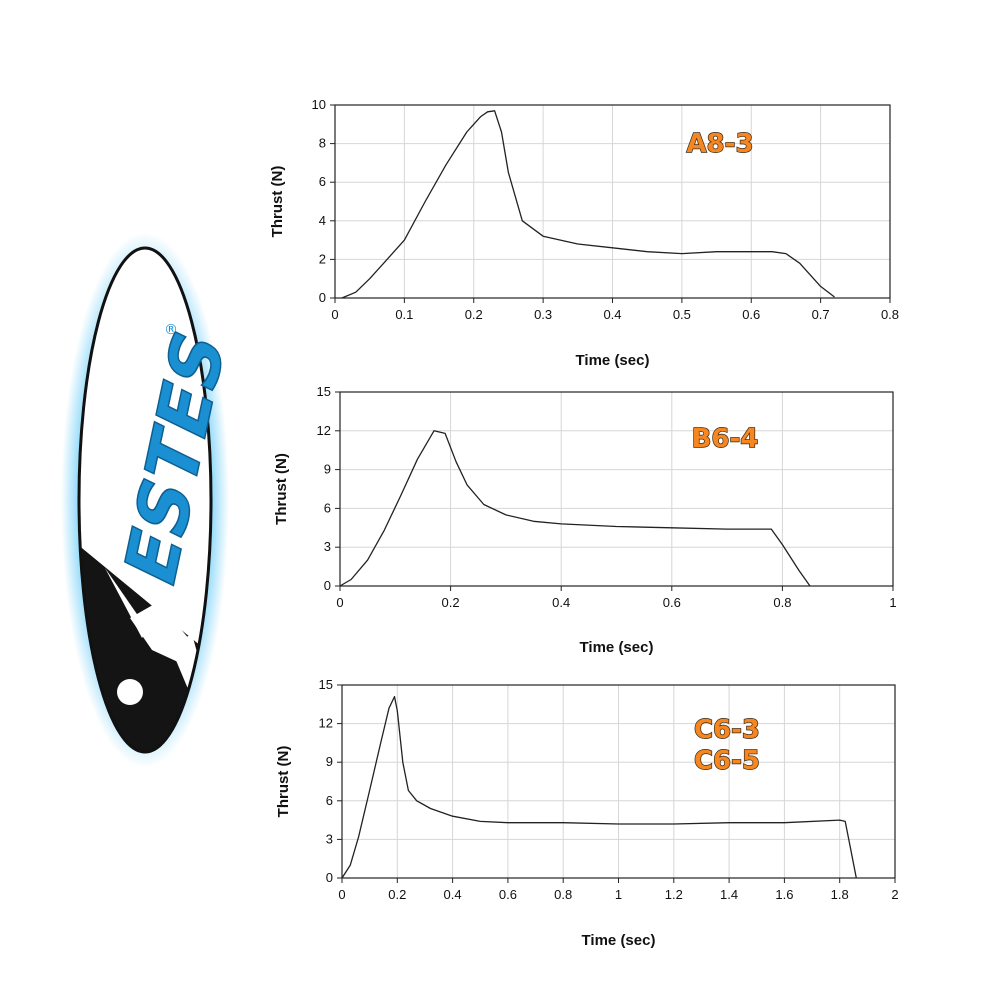 The height and width of the screenshot is (1000, 1000). I want to click on x-tick-label: 0.7, so click(821, 314).